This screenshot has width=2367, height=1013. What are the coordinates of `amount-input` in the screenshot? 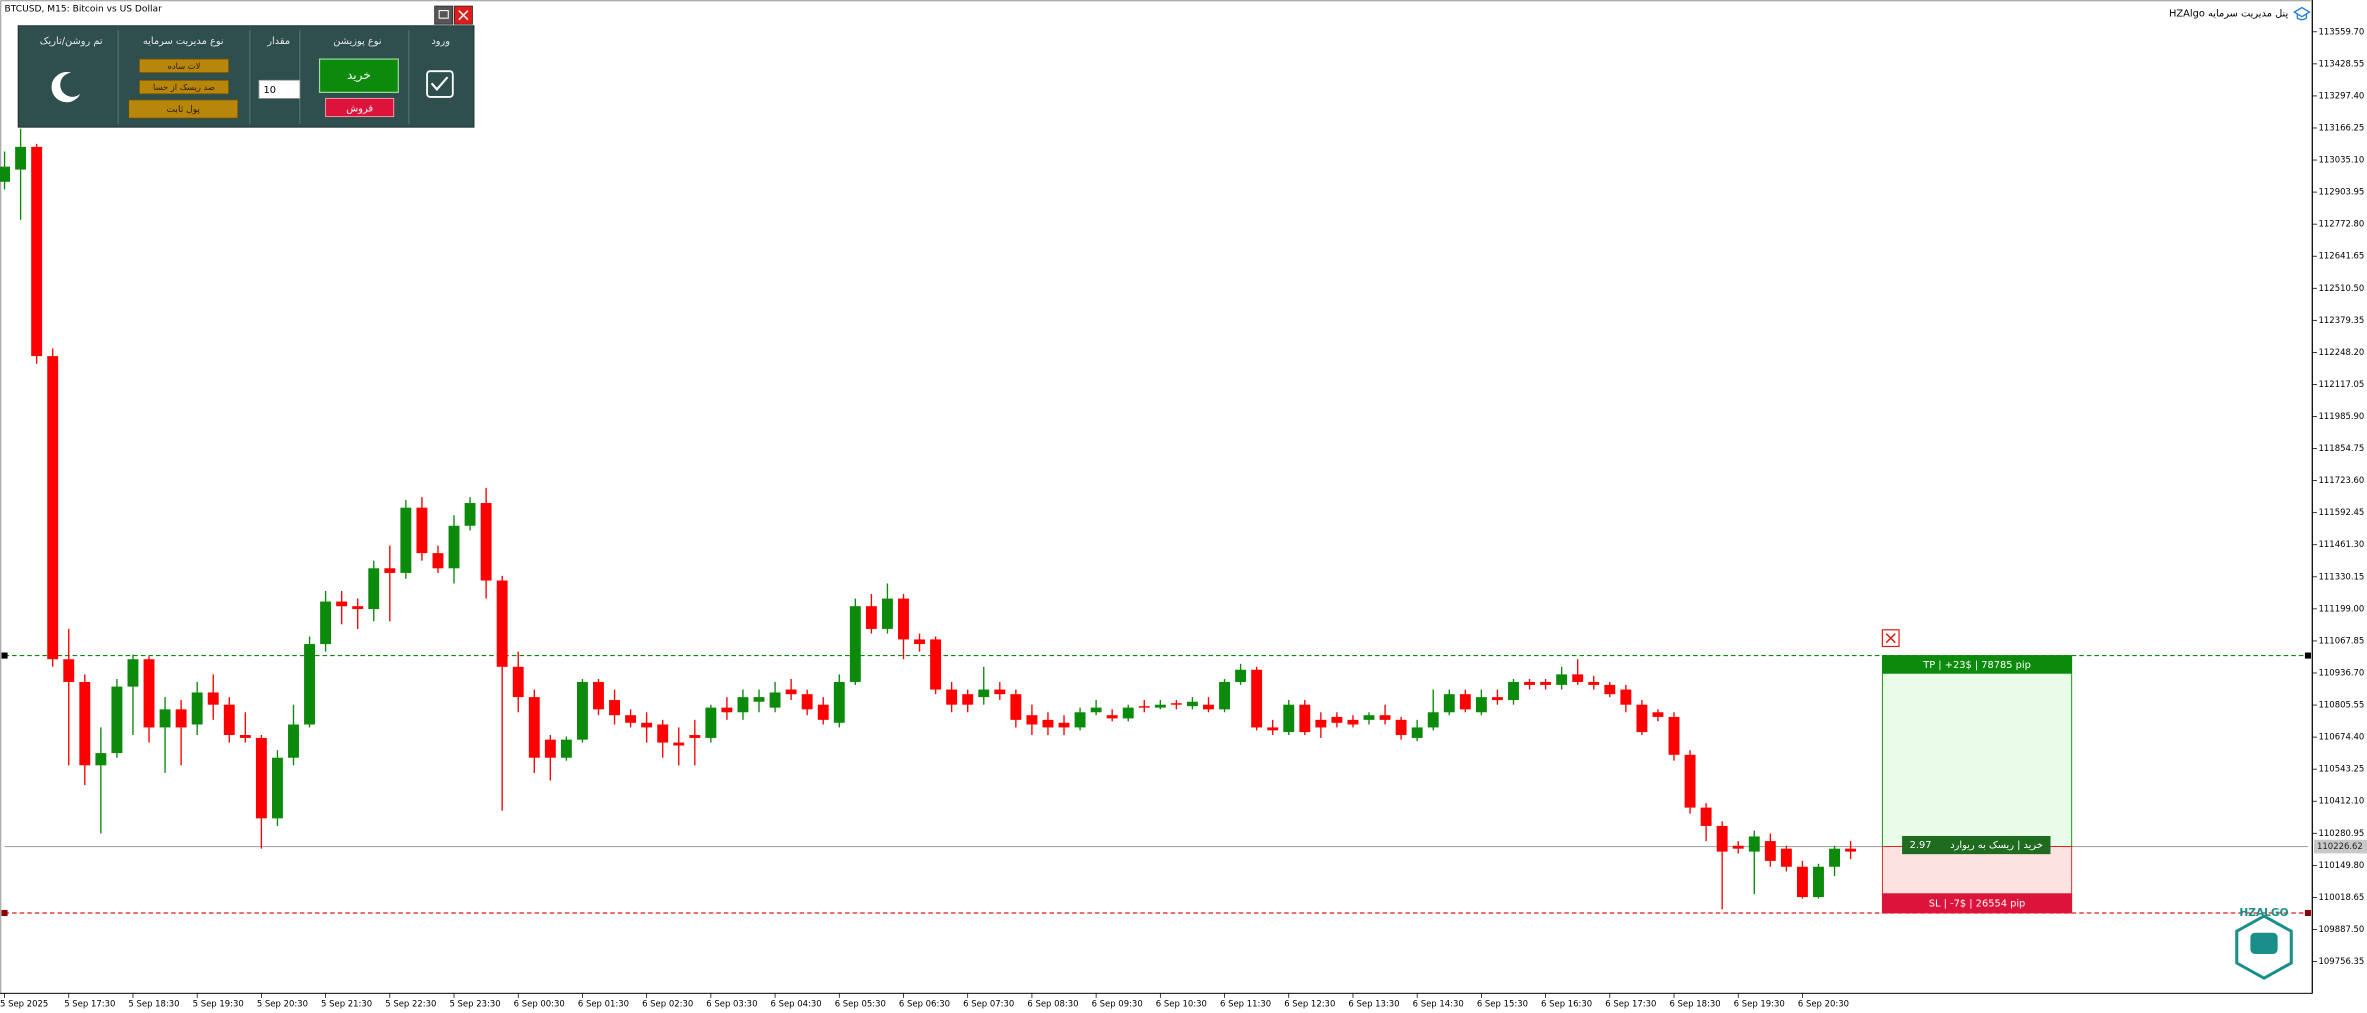 It's located at (279, 89).